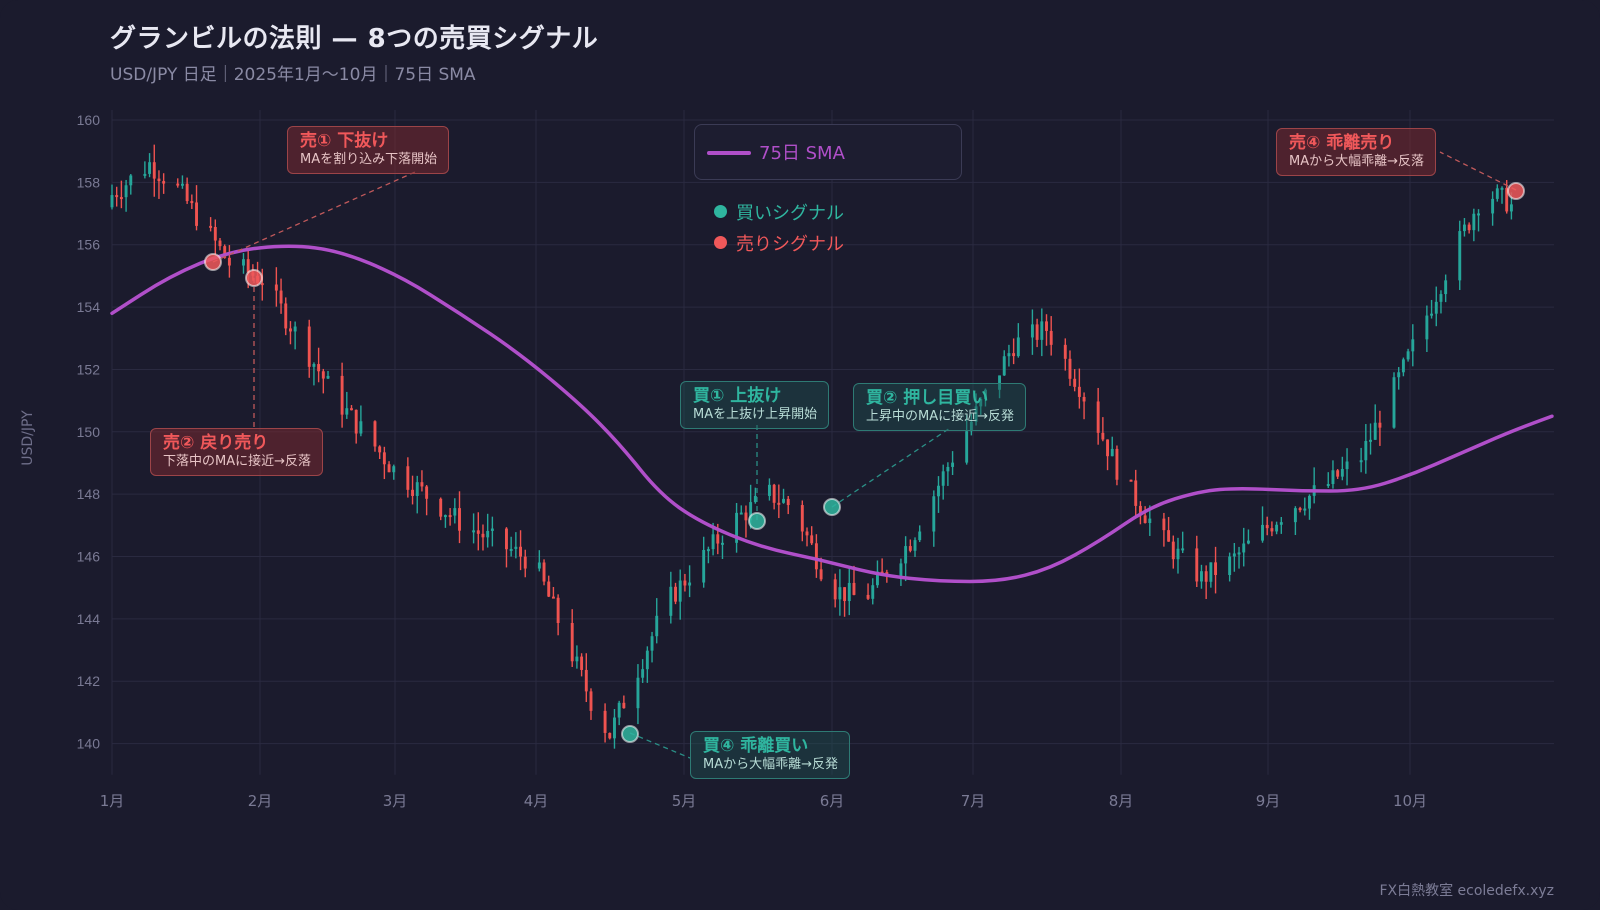 The height and width of the screenshot is (910, 1600). I want to click on svg-text: 152, so click(89, 369).